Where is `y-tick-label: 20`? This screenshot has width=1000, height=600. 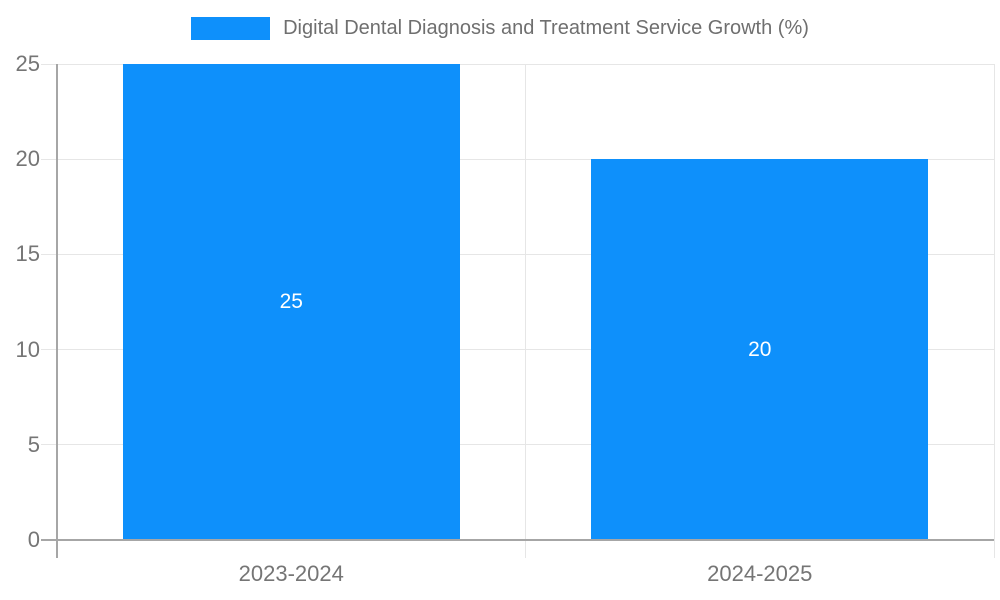
y-tick-label: 20 is located at coordinates (27, 159).